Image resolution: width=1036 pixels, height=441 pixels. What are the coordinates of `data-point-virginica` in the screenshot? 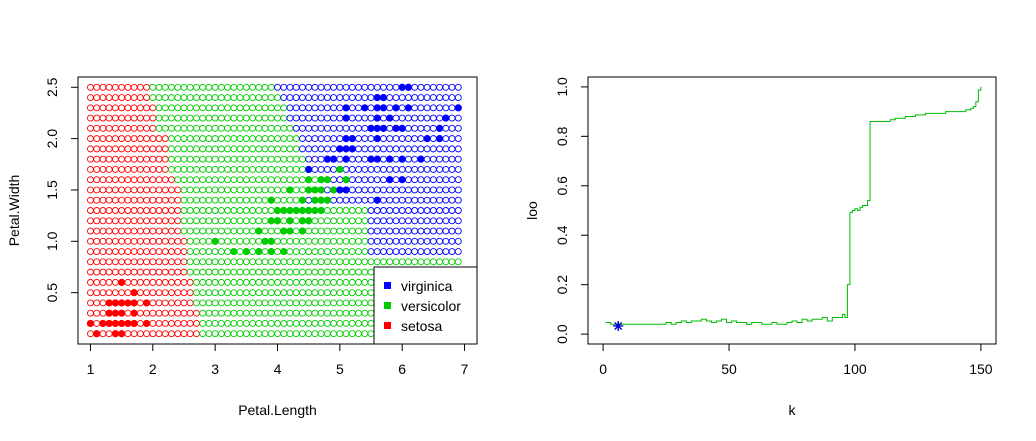 It's located at (377, 200).